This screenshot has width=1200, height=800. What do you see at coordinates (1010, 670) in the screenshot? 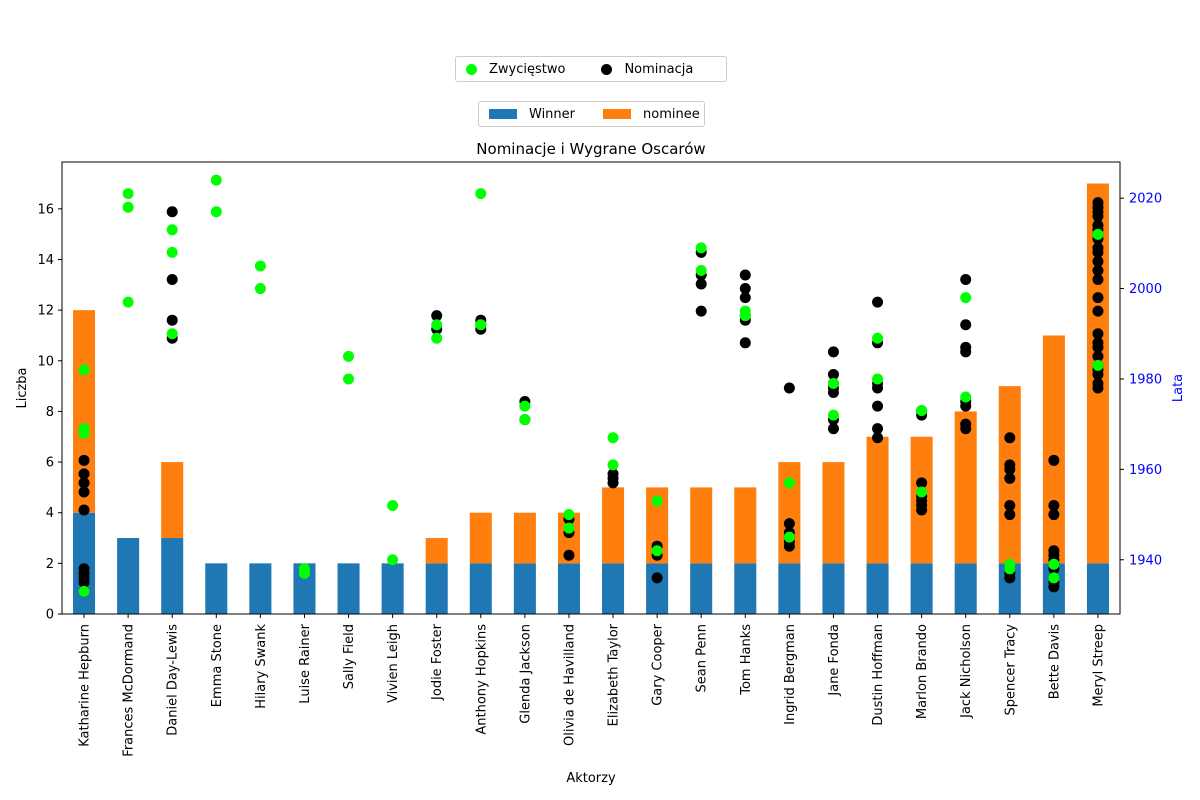
I see `x-tick-label-21: Spencer Tracy` at bounding box center [1010, 670].